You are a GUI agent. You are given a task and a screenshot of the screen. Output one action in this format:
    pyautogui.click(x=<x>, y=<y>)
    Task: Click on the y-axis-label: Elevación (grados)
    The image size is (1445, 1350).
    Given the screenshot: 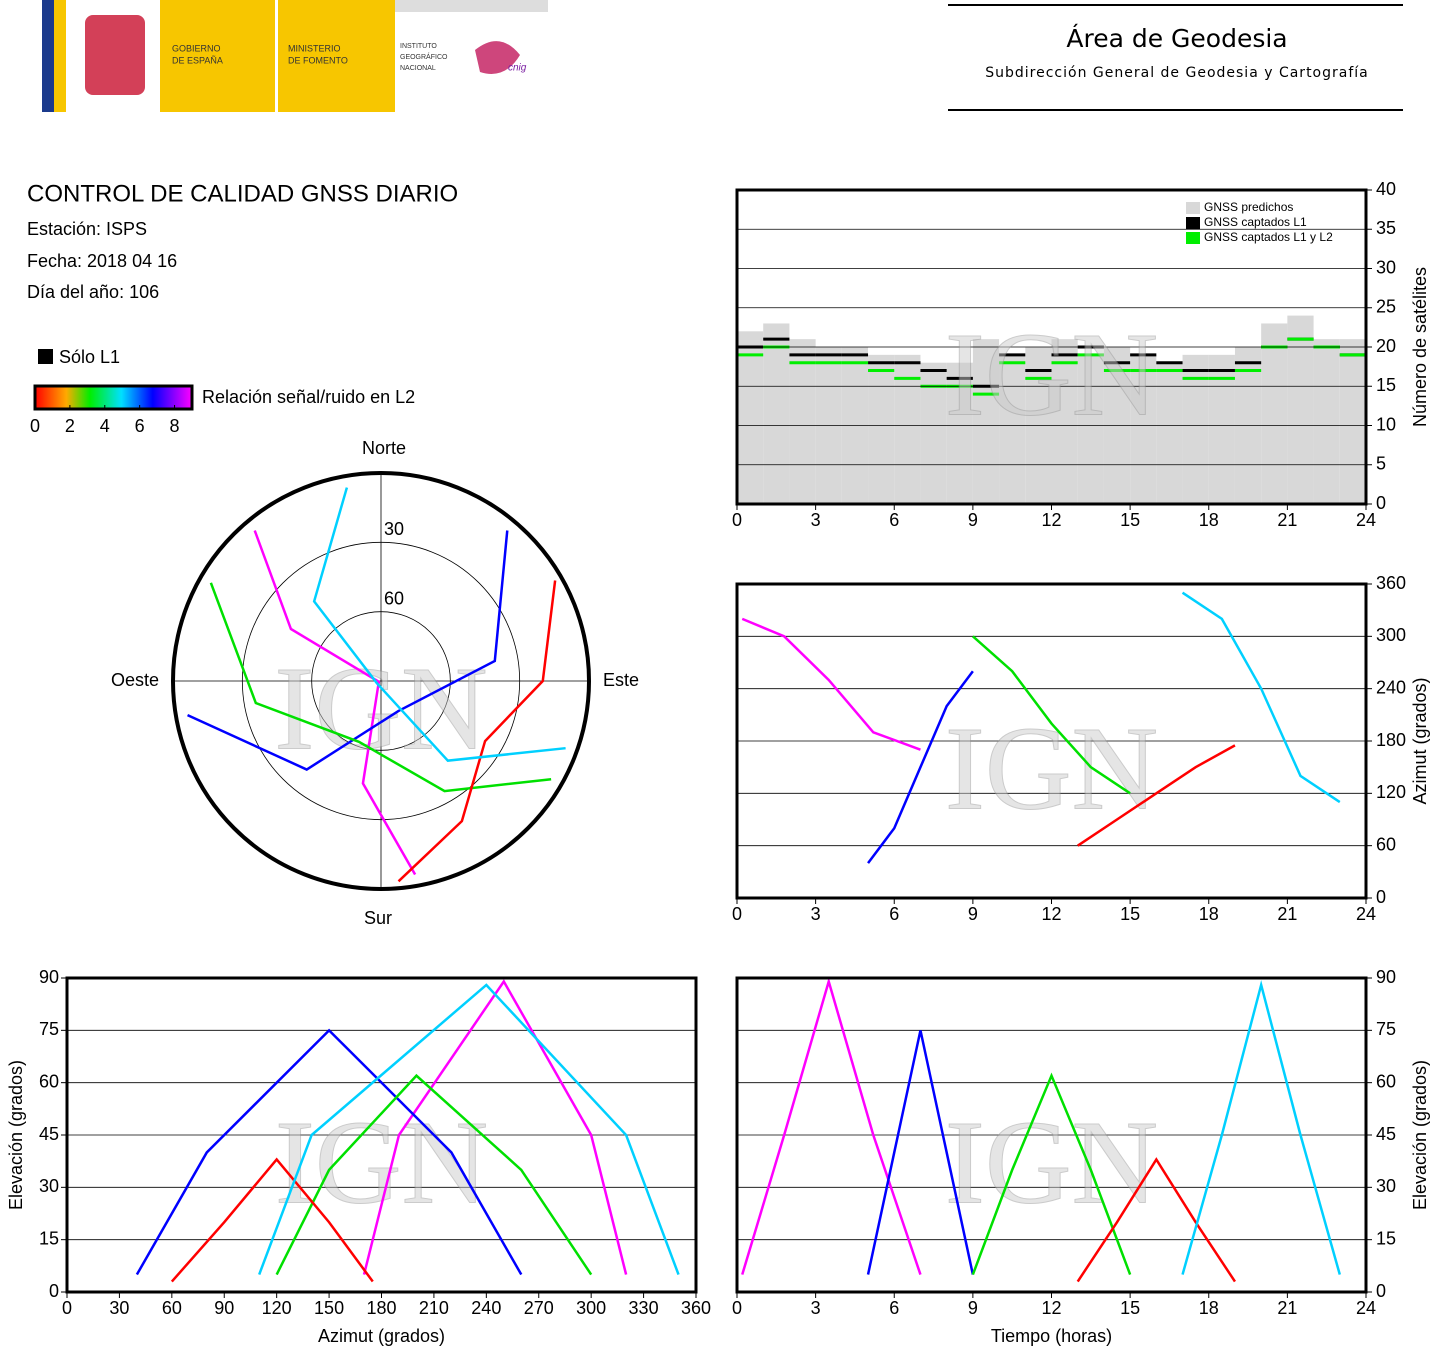 What is the action you would take?
    pyautogui.click(x=1420, y=1135)
    